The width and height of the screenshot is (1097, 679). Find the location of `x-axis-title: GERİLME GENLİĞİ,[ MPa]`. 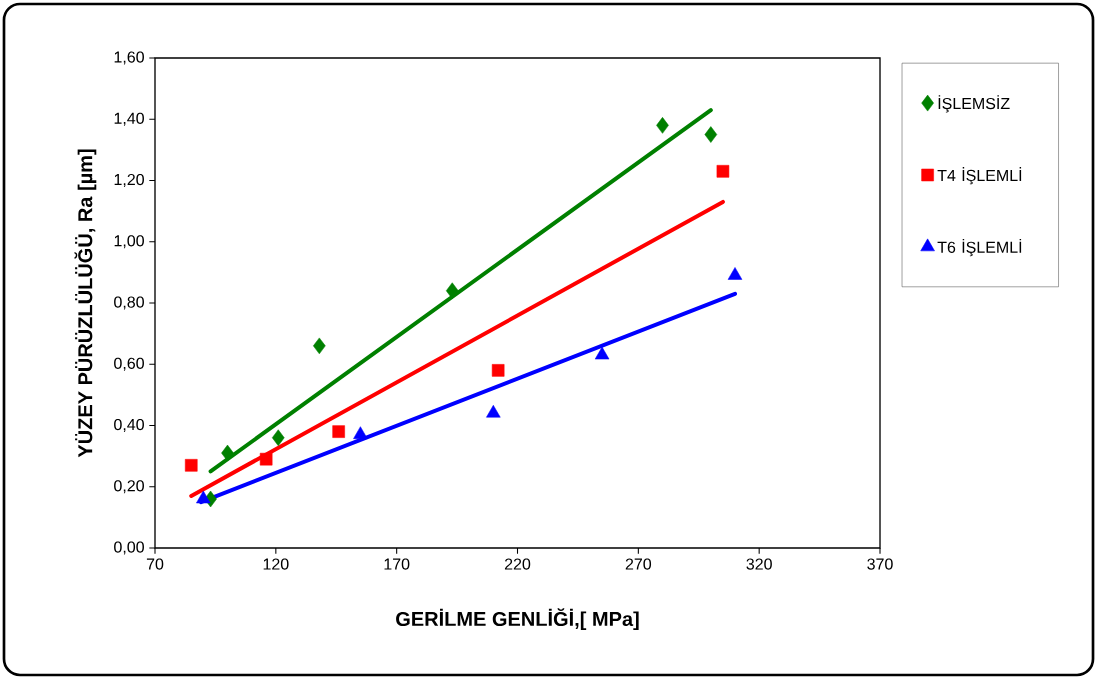

x-axis-title: GERİLME GENLİĞİ,[ MPa] is located at coordinates (517, 619).